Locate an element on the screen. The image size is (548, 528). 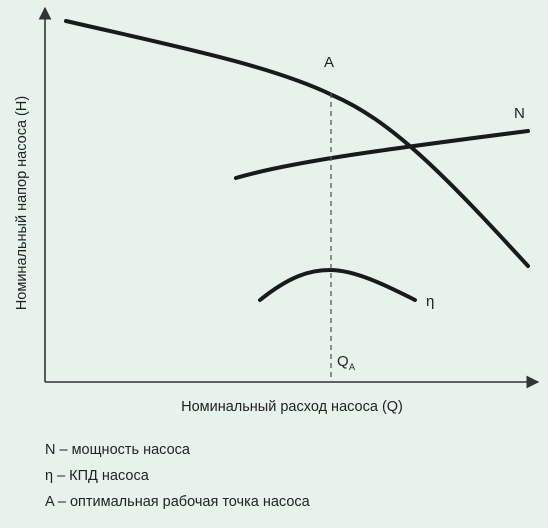
legend-item-power: N – мощность насоса is located at coordinates (117, 450).